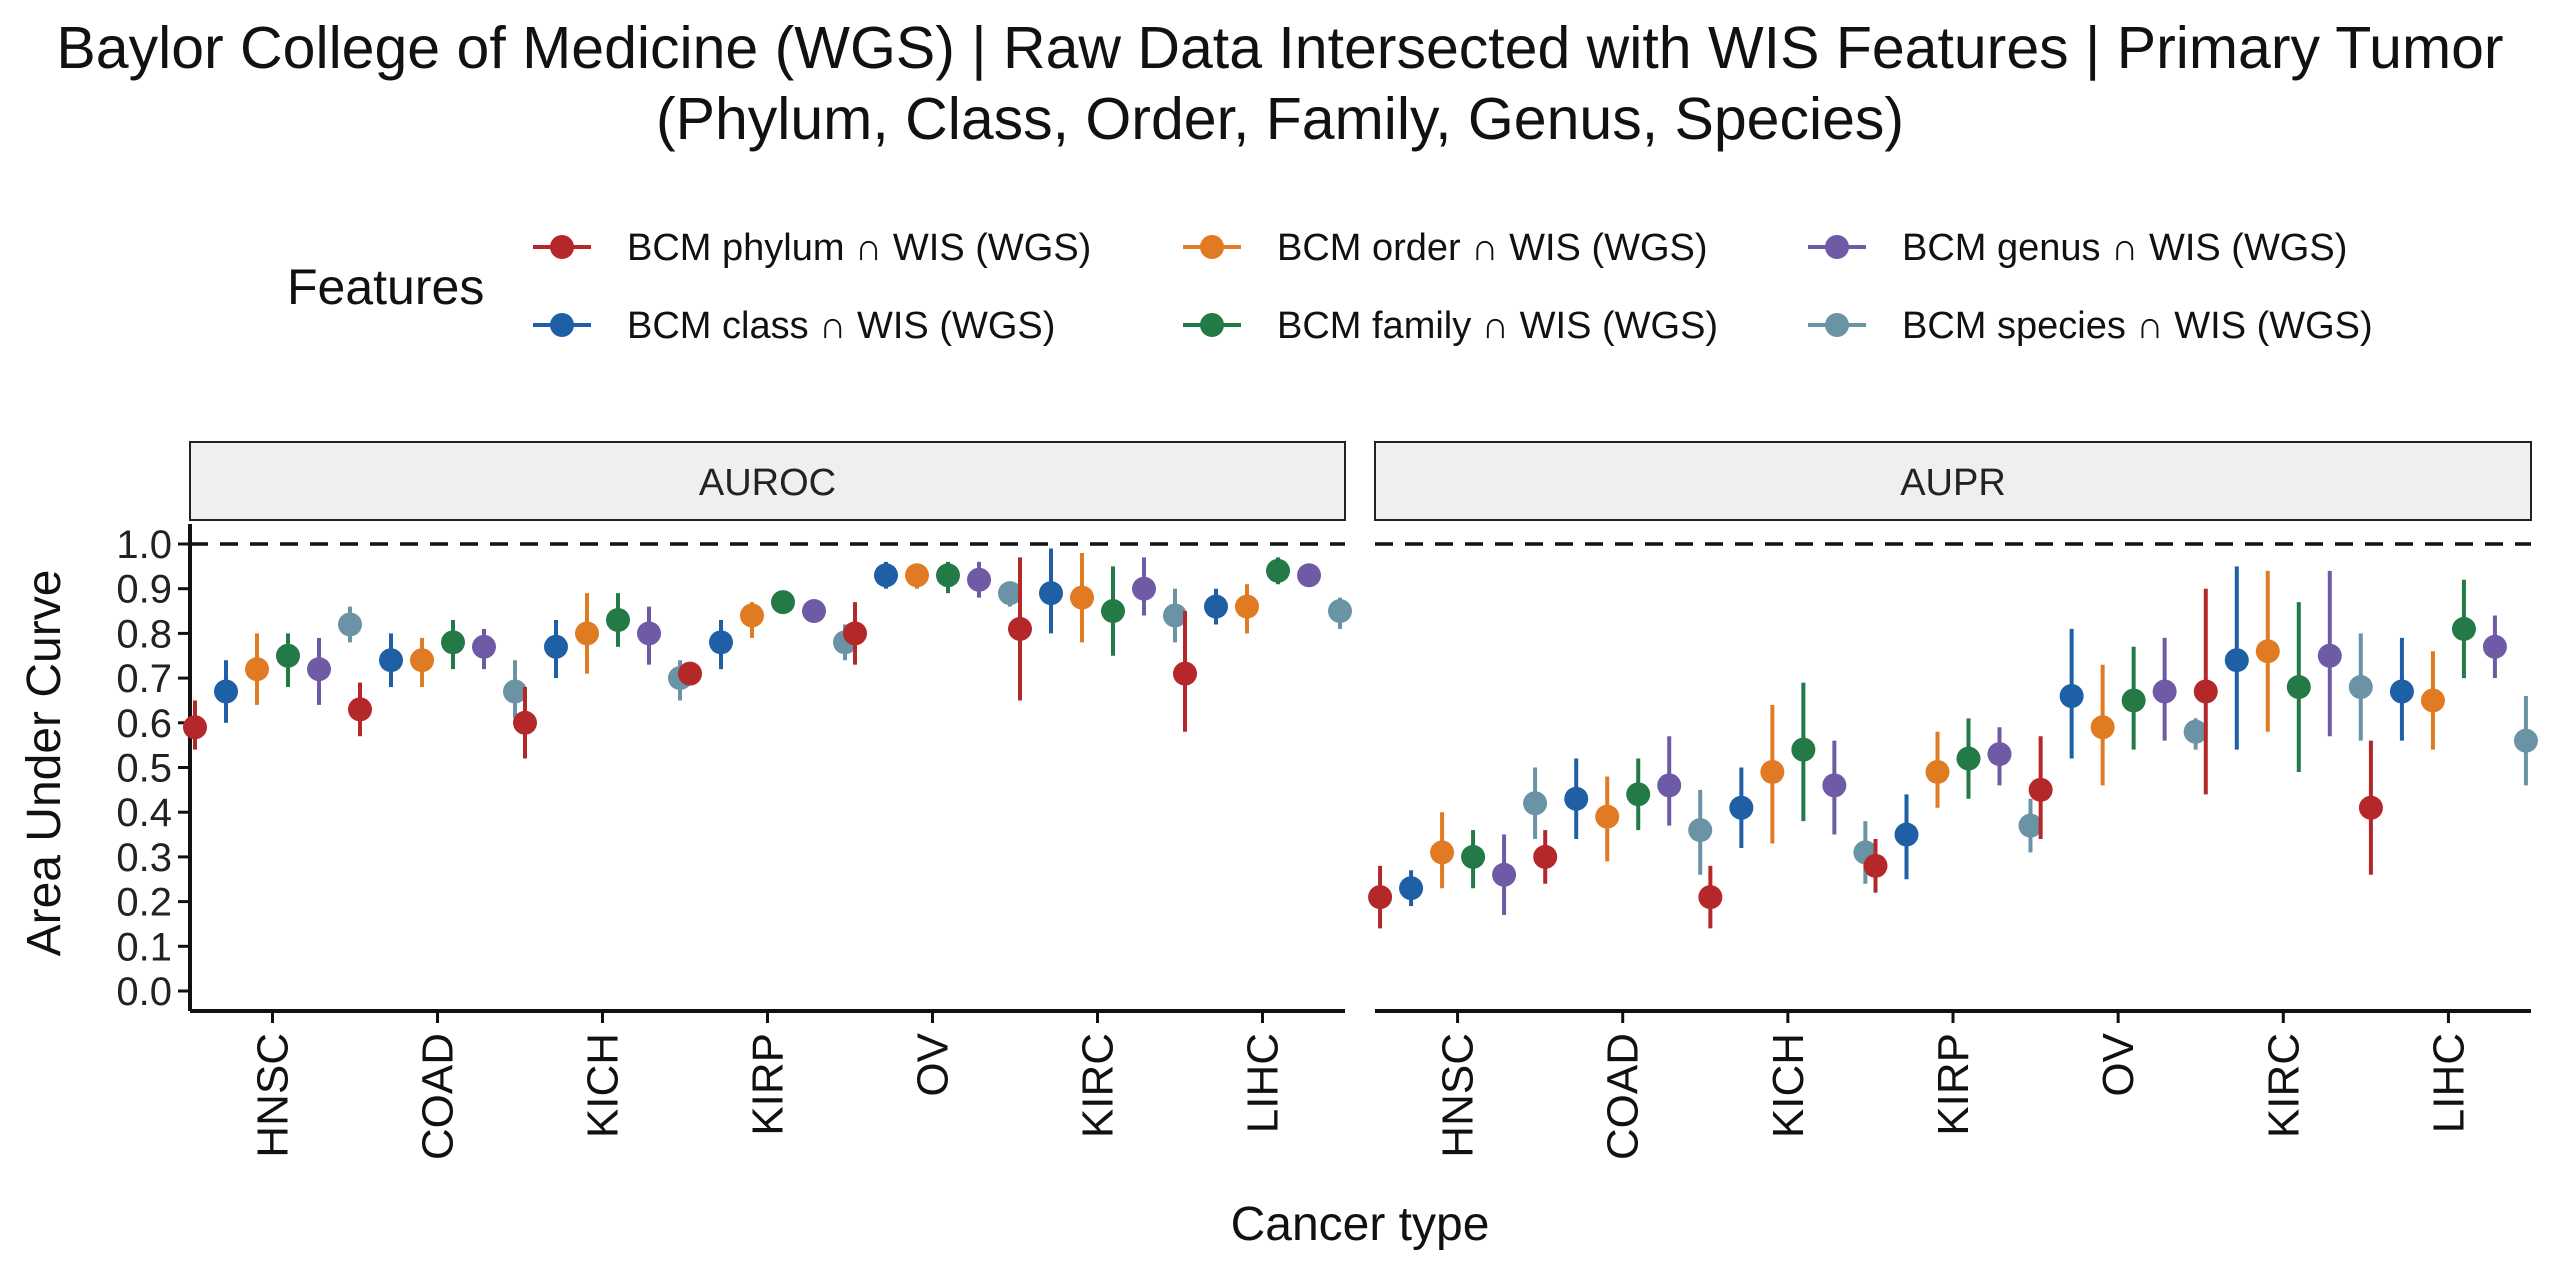 Image resolution: width=2560 pixels, height=1280 pixels. Describe the element at coordinates (841, 326) in the screenshot. I see `legend-label-class: BCM class ∩ WIS (WGS)` at that location.